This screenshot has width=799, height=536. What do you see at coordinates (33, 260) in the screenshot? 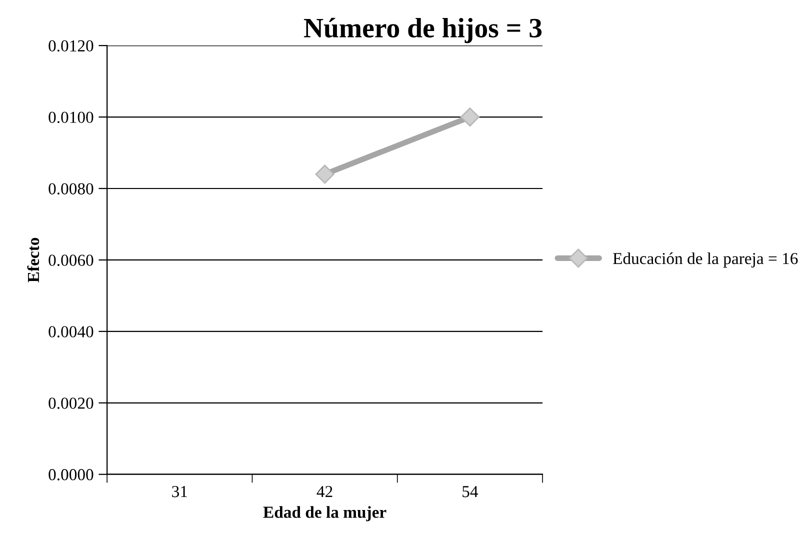
I see `y-axis-title: Efecto` at bounding box center [33, 260].